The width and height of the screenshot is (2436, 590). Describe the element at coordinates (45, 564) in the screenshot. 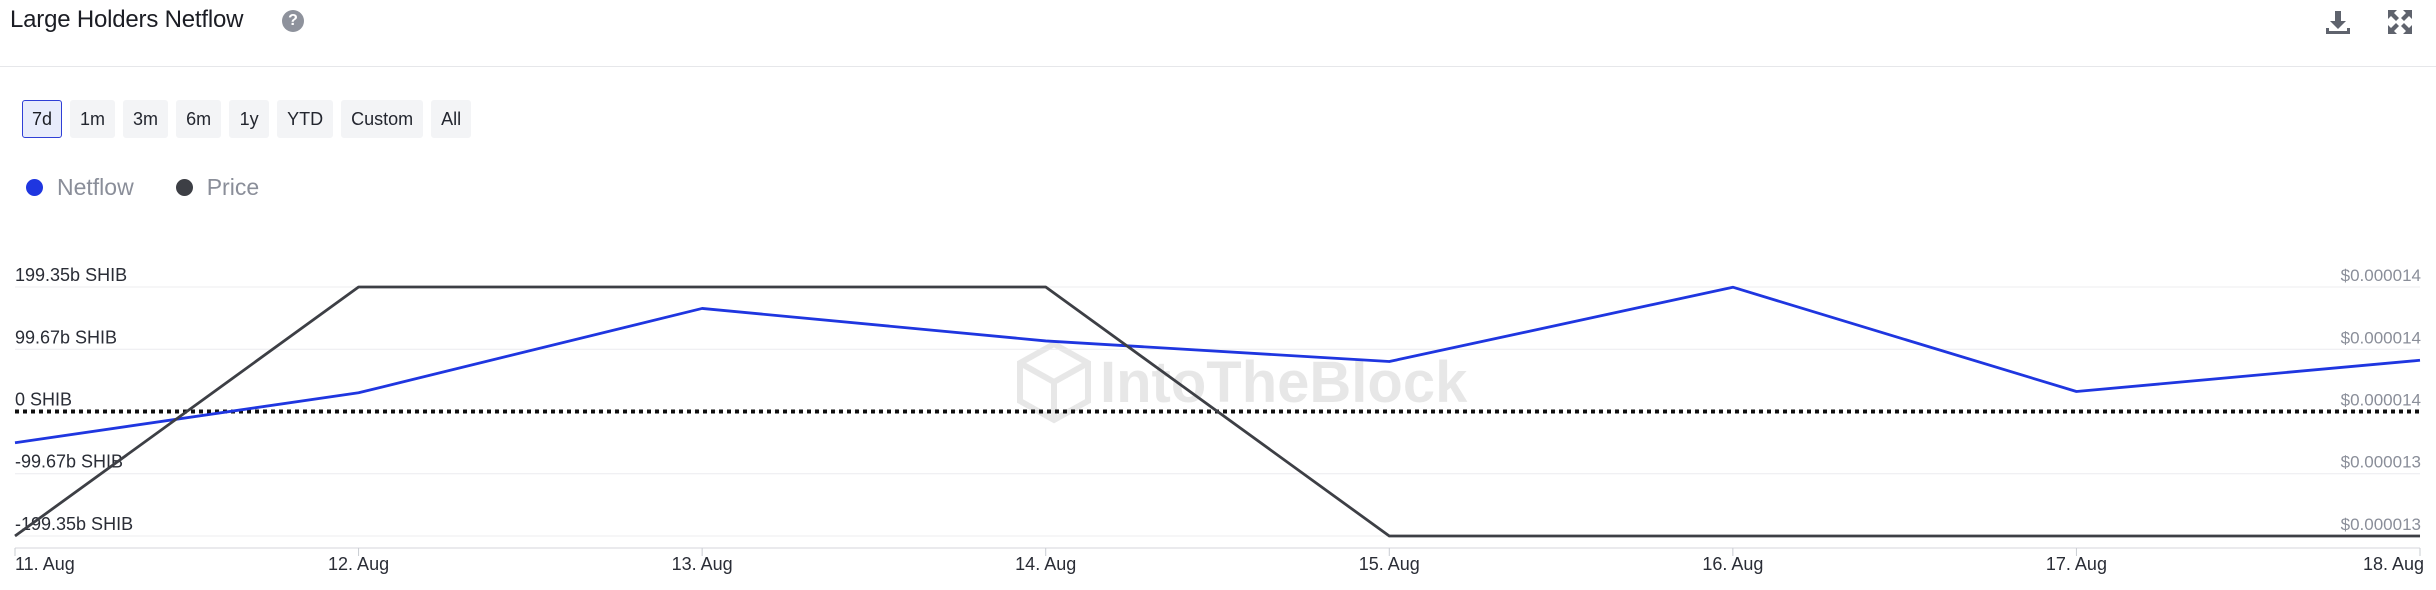

I see `x-tick-label: 11. Aug` at that location.